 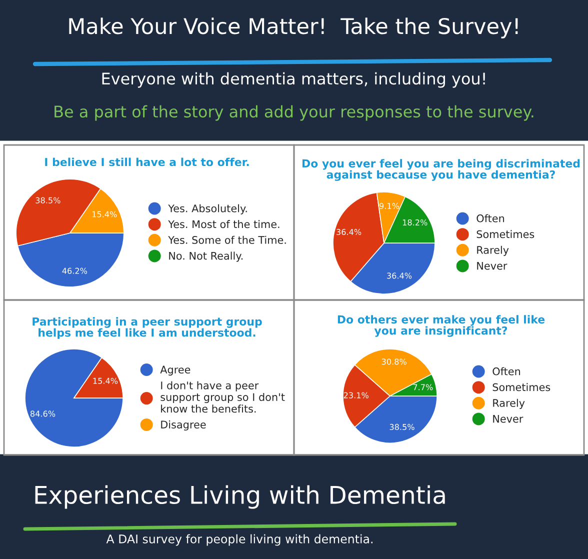 I want to click on data-label: 7.7%, so click(x=423, y=387).